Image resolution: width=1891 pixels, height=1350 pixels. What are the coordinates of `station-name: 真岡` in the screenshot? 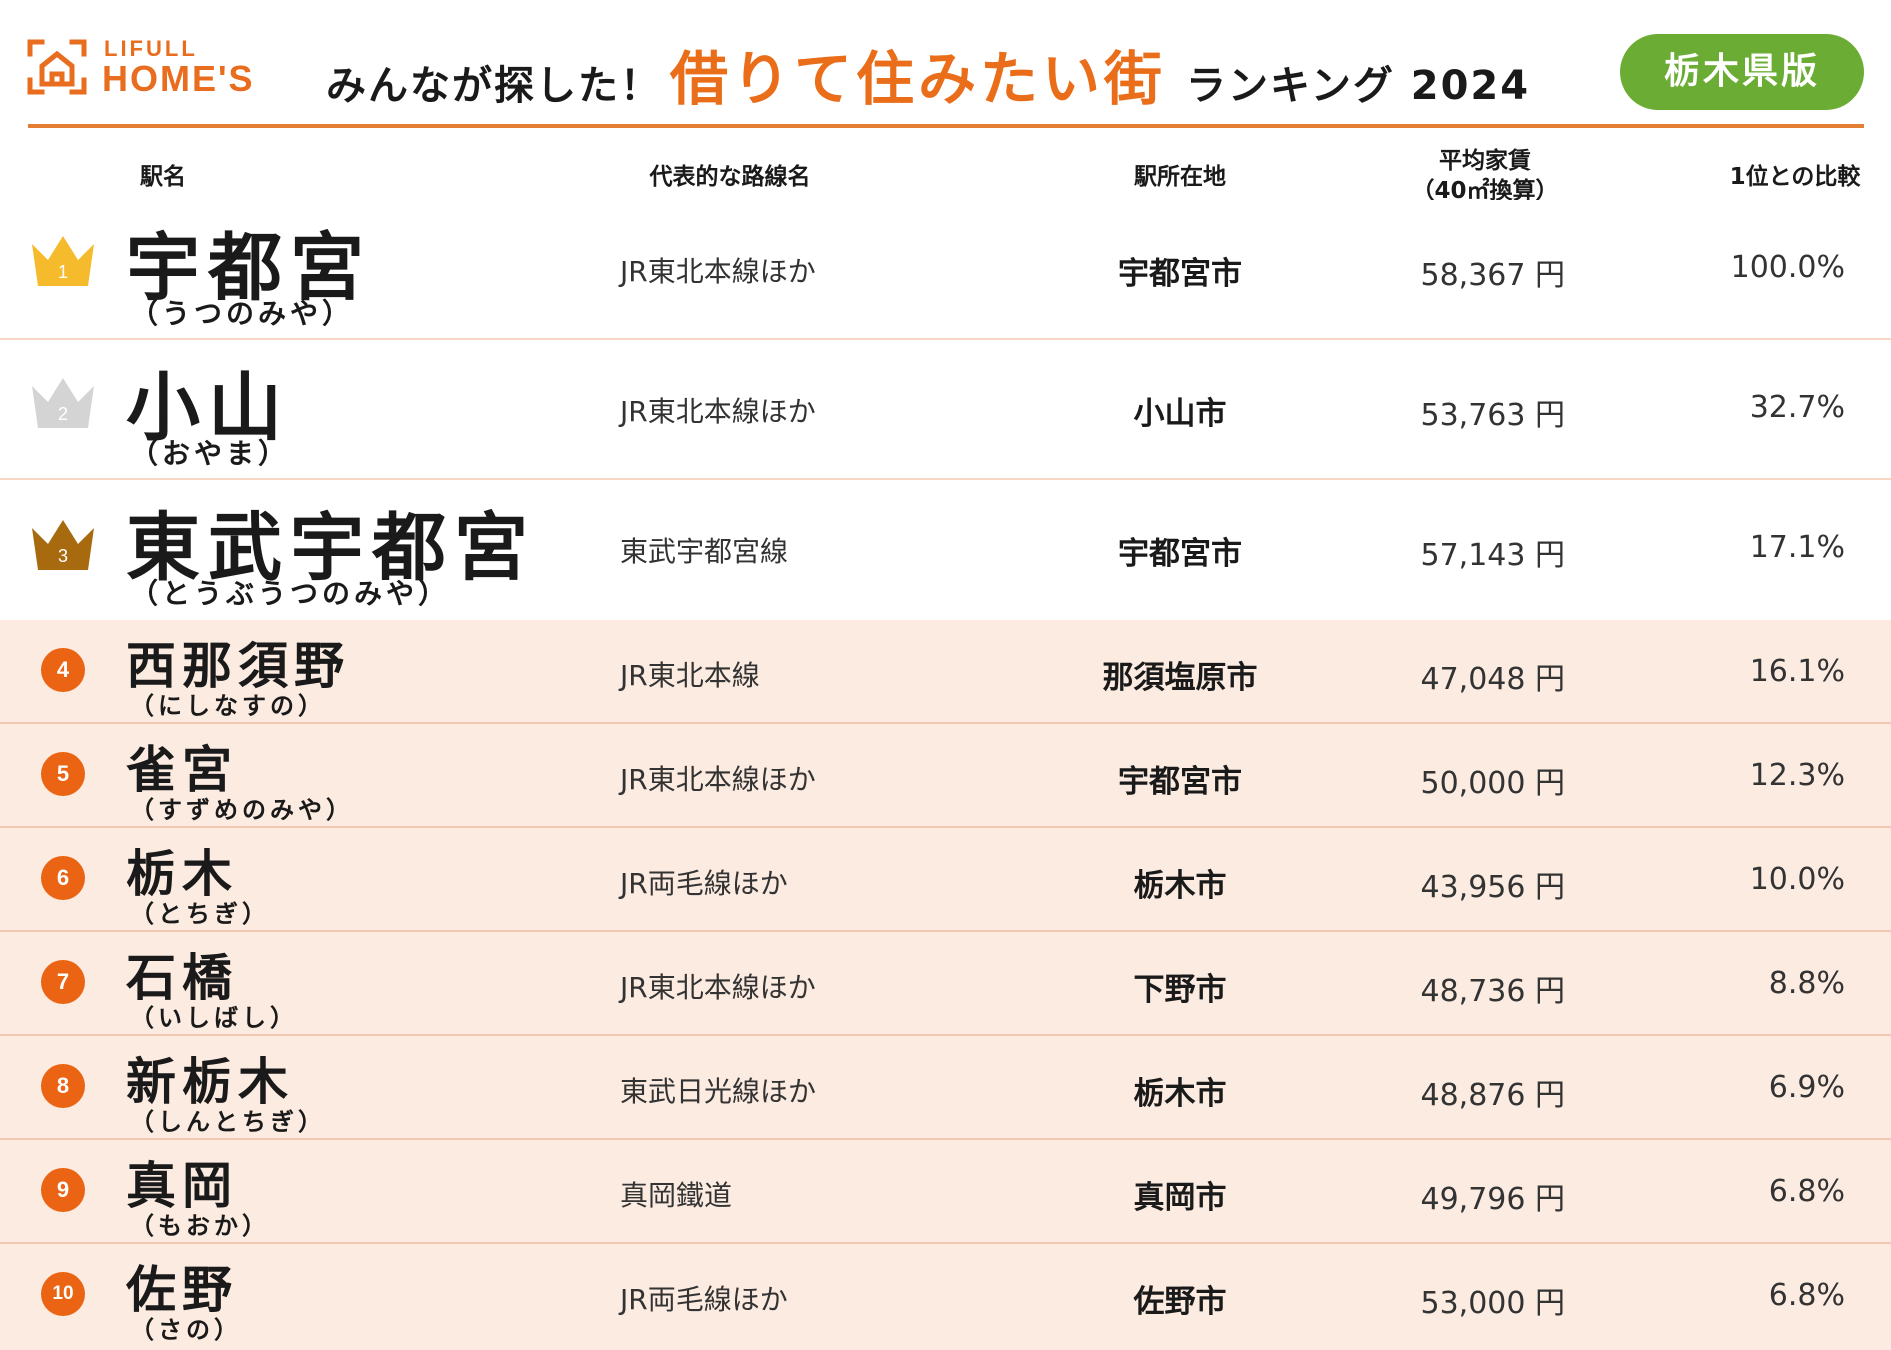 It's located at (182, 1186).